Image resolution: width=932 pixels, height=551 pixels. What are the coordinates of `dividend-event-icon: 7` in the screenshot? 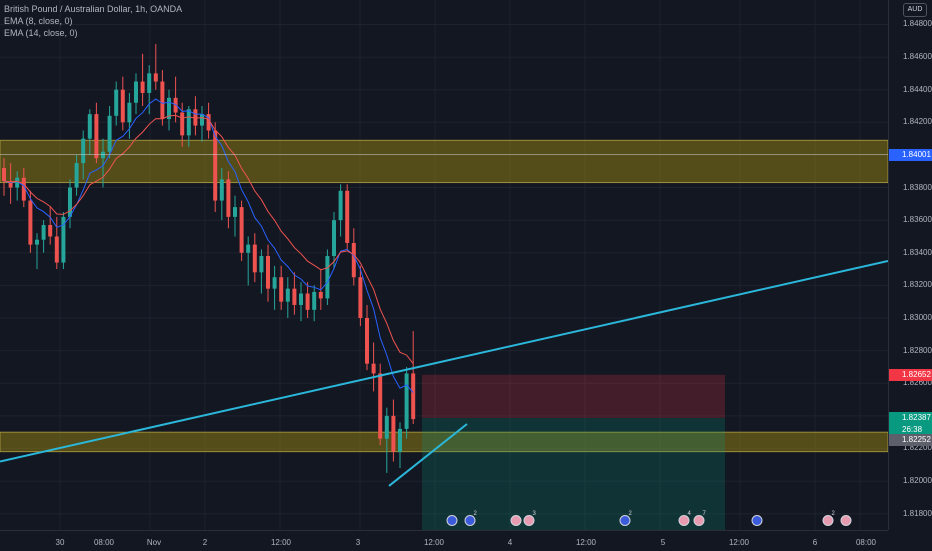 It's located at (699, 518).